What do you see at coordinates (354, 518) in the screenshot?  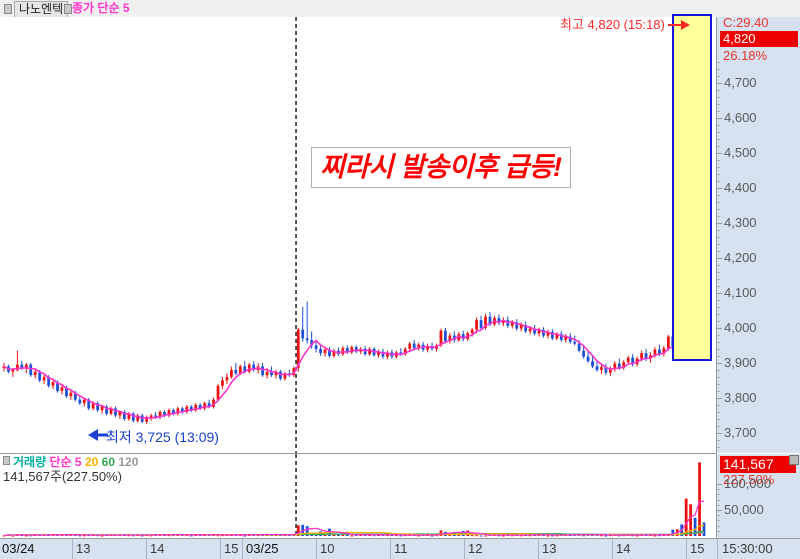 I see `volume-ma5-line` at bounding box center [354, 518].